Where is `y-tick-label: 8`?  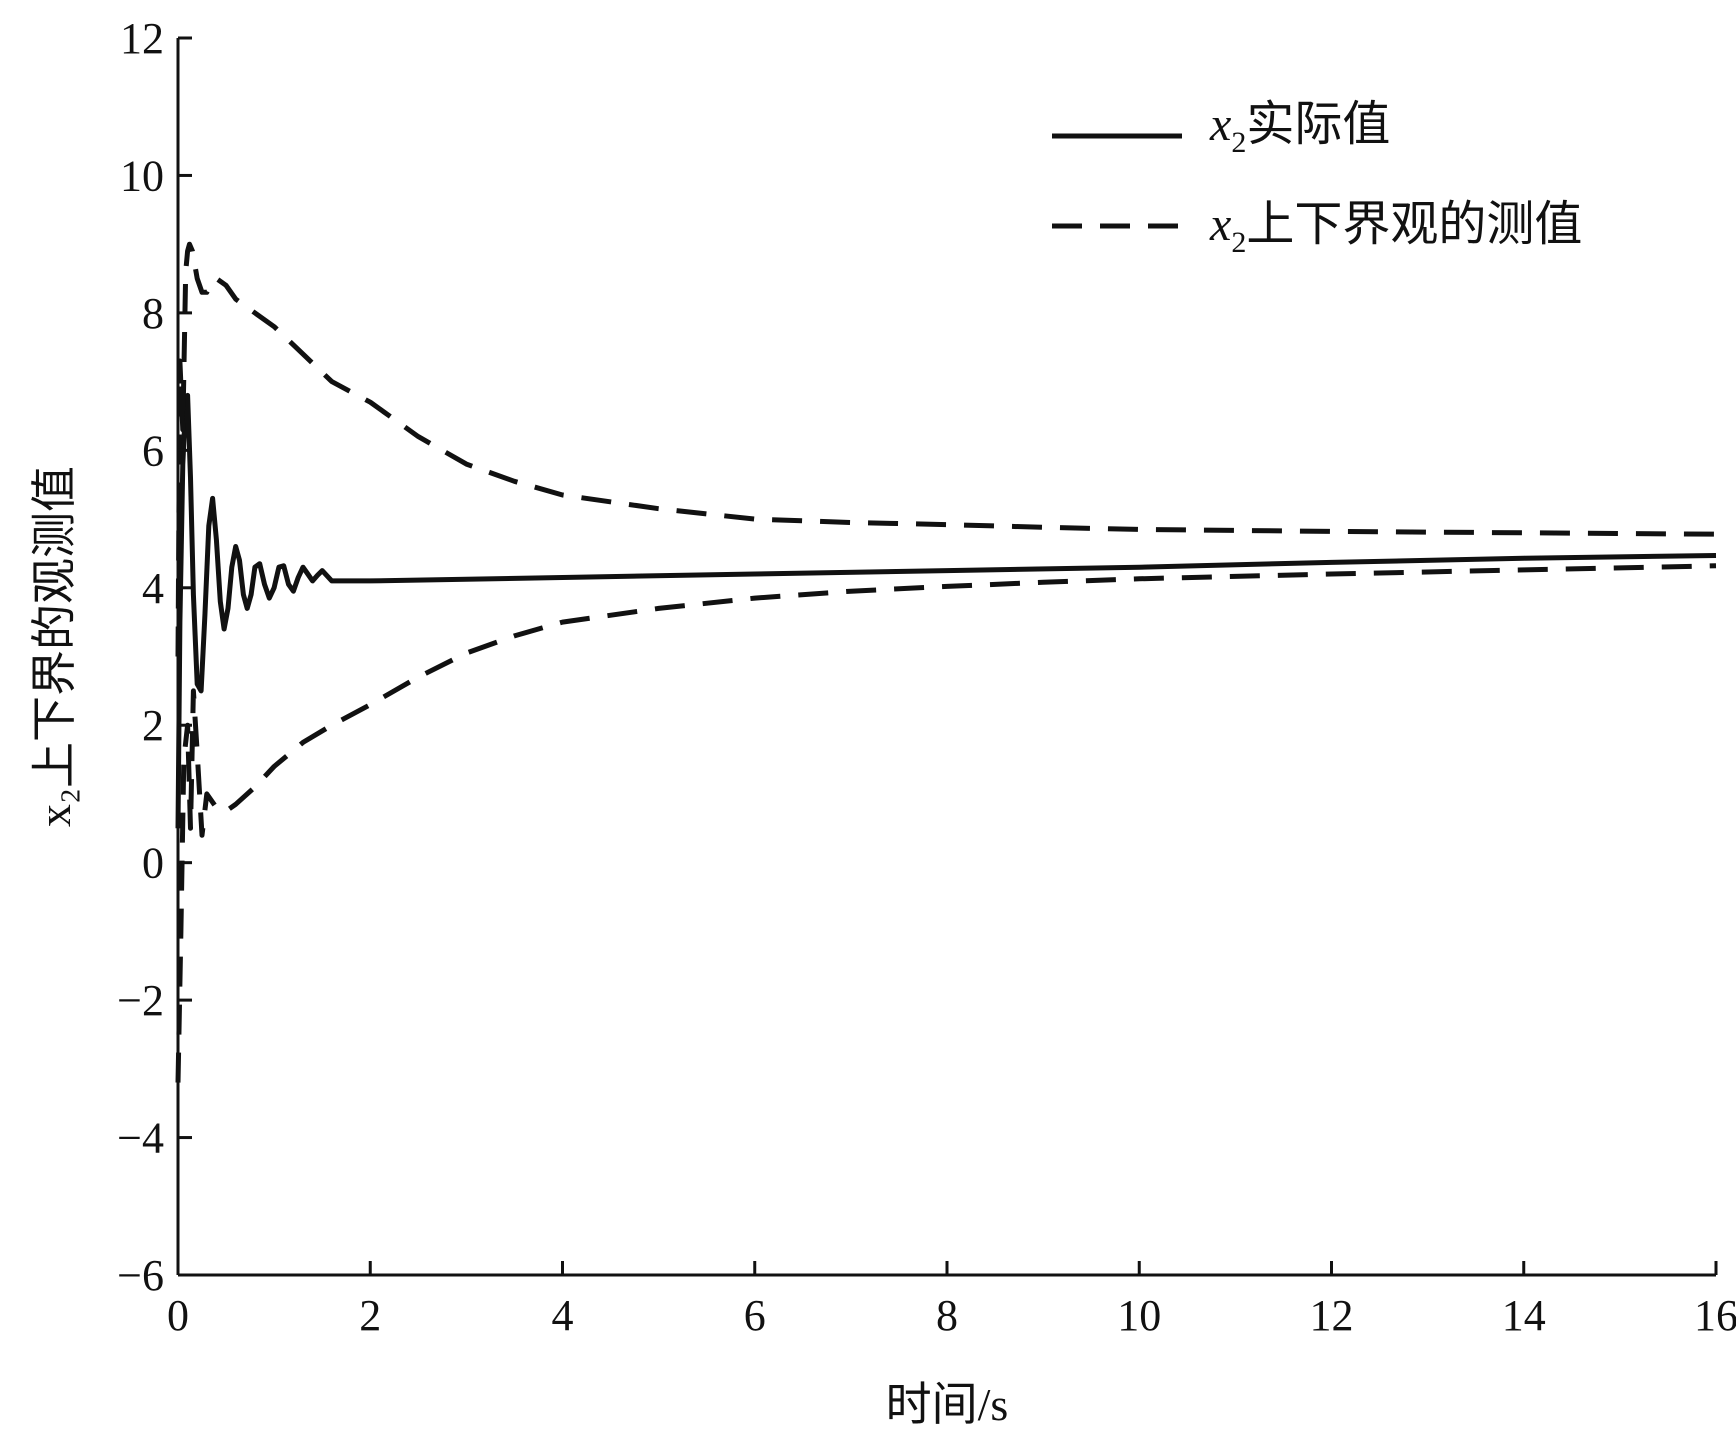
y-tick-label: 8 is located at coordinates (153, 313).